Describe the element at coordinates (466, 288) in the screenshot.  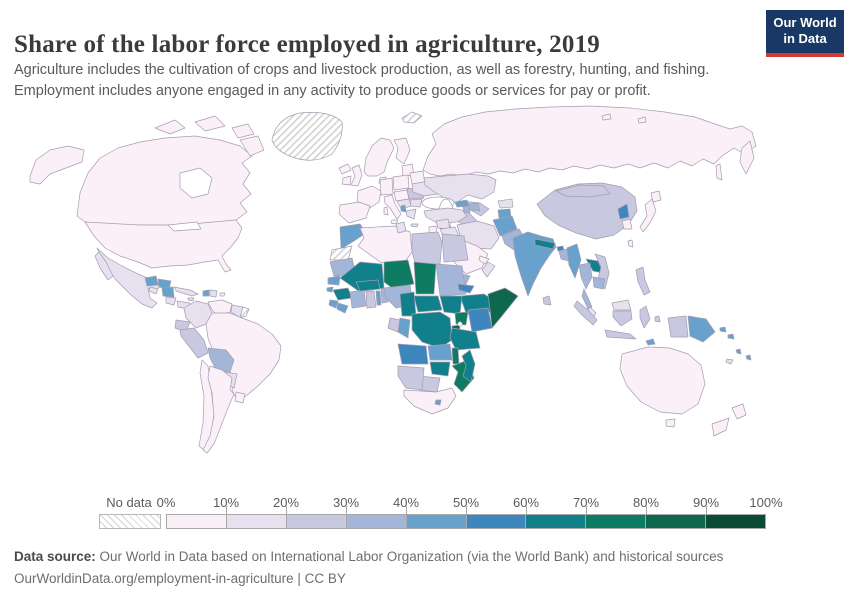
I see `country-eritrea: Eritrea` at that location.